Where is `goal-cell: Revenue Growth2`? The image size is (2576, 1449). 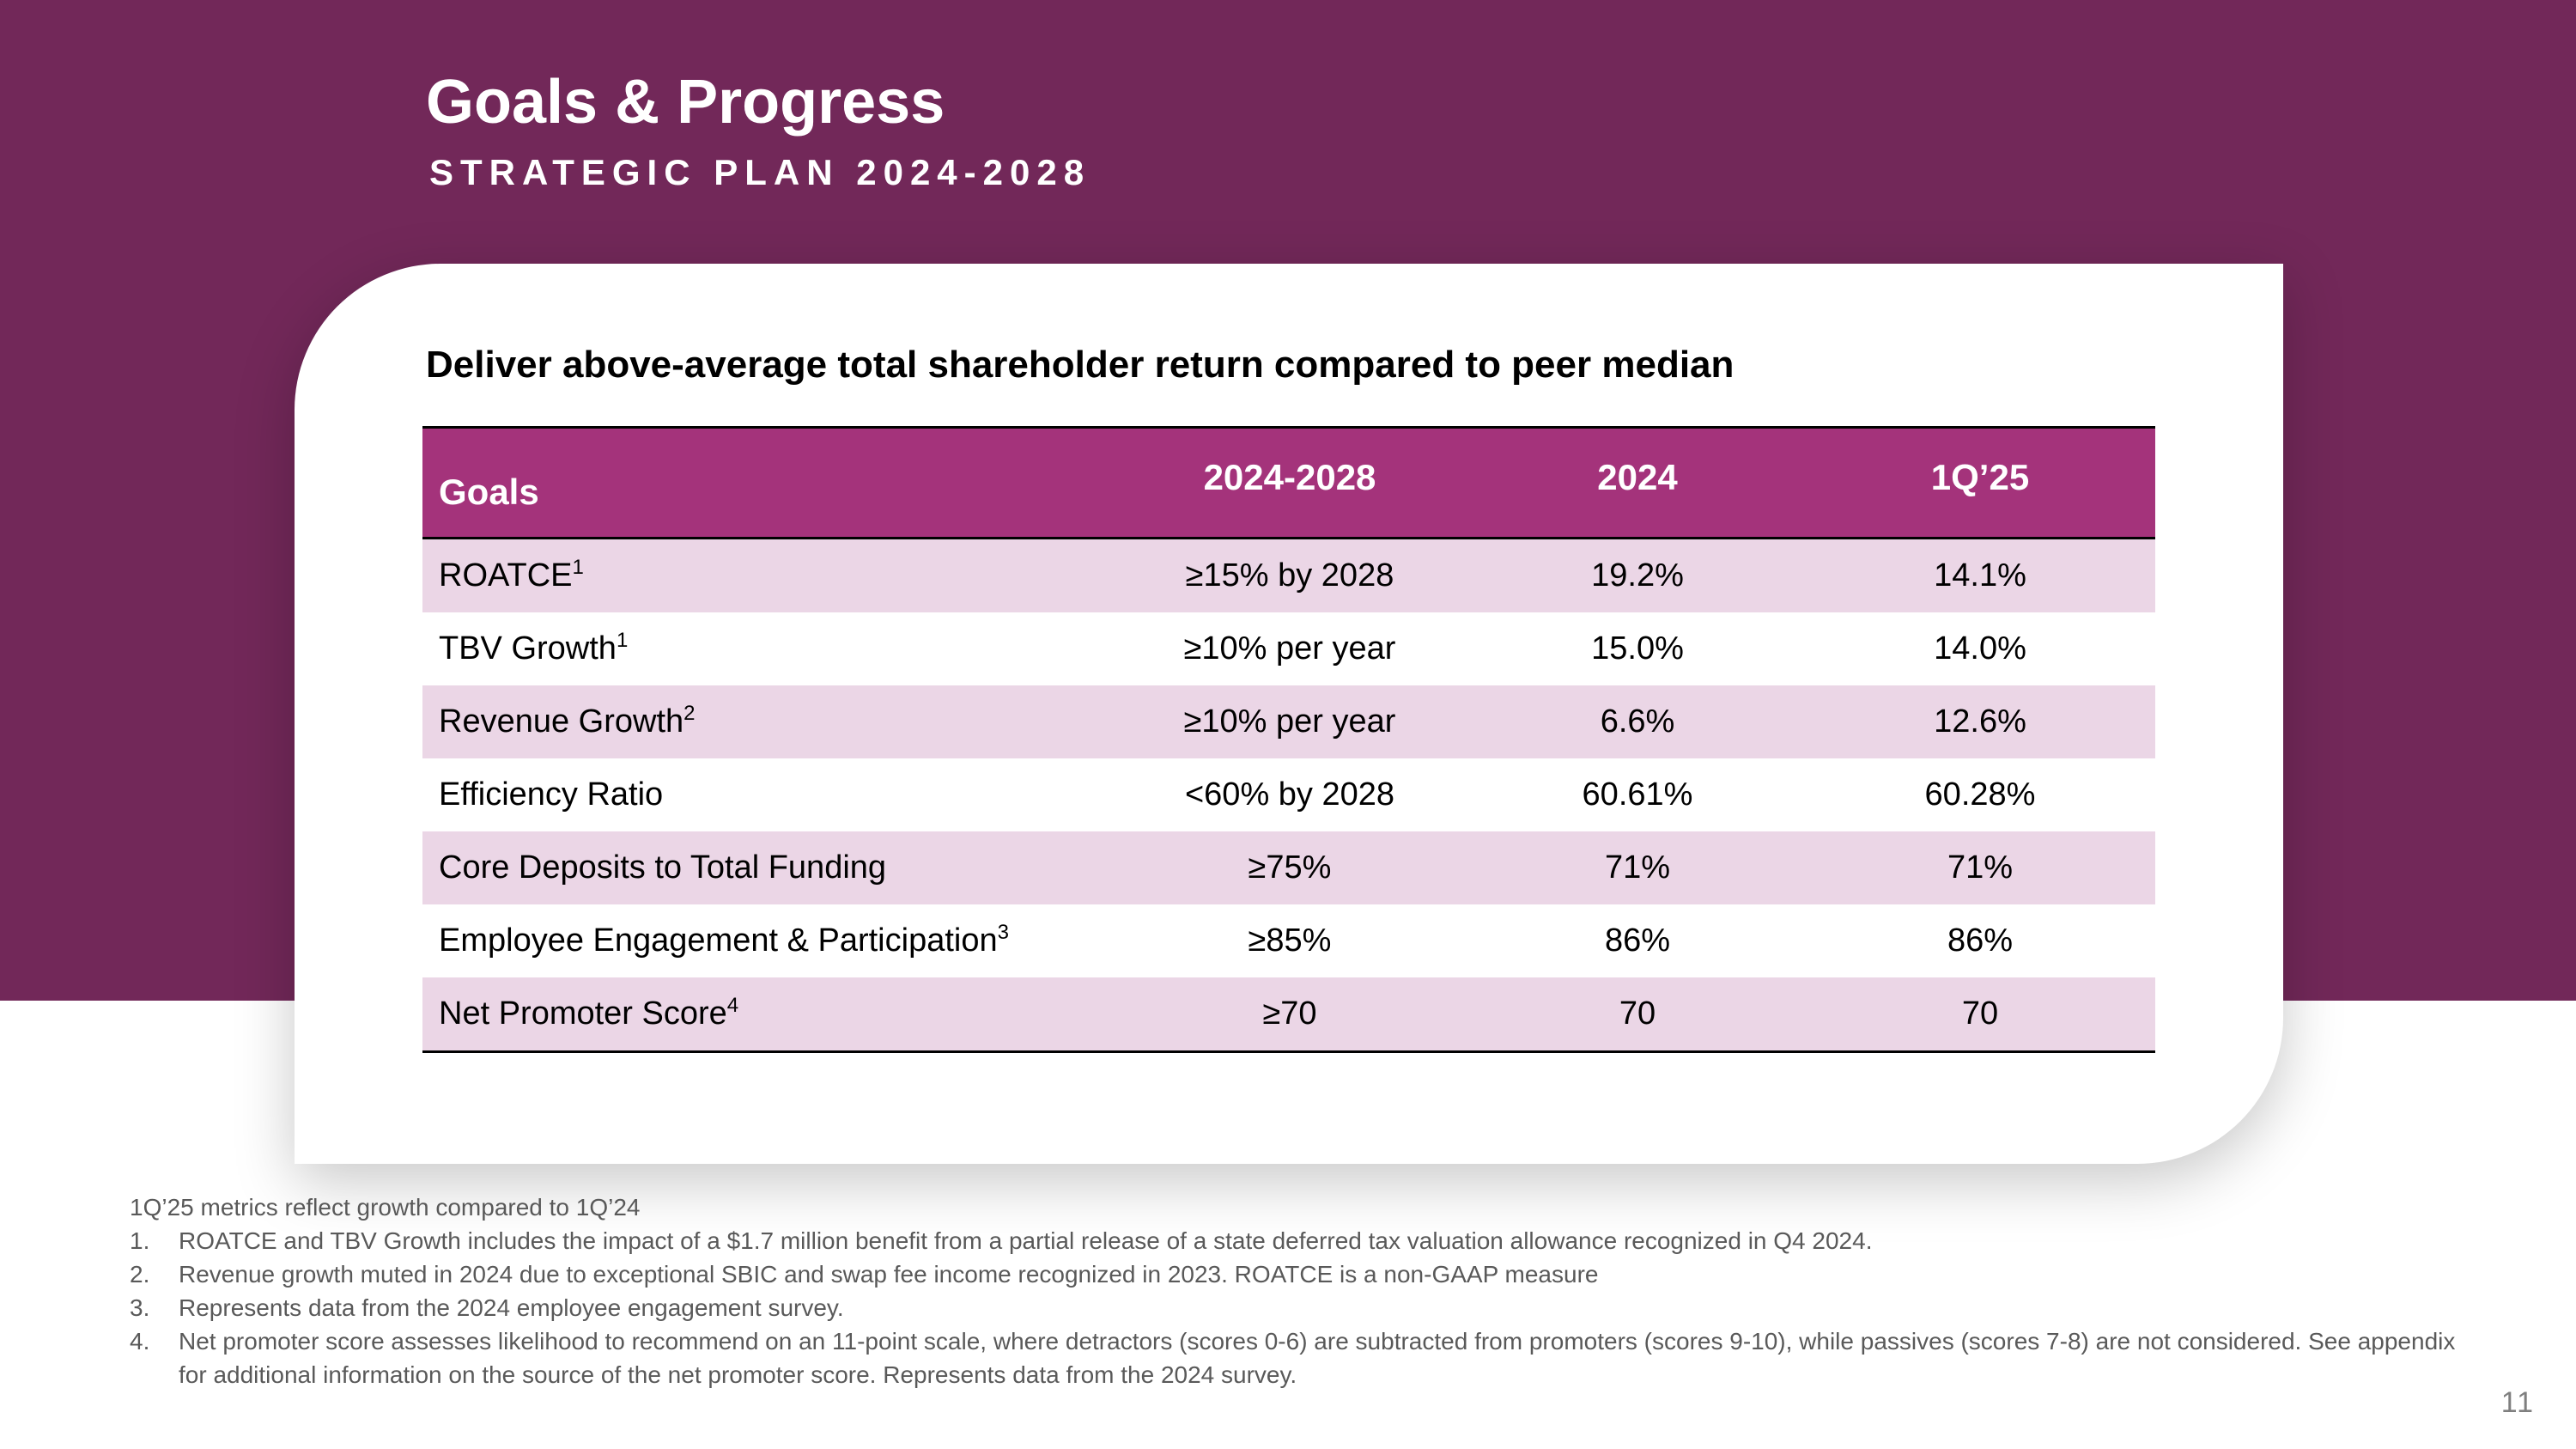 goal-cell: Revenue Growth2 is located at coordinates (766, 721).